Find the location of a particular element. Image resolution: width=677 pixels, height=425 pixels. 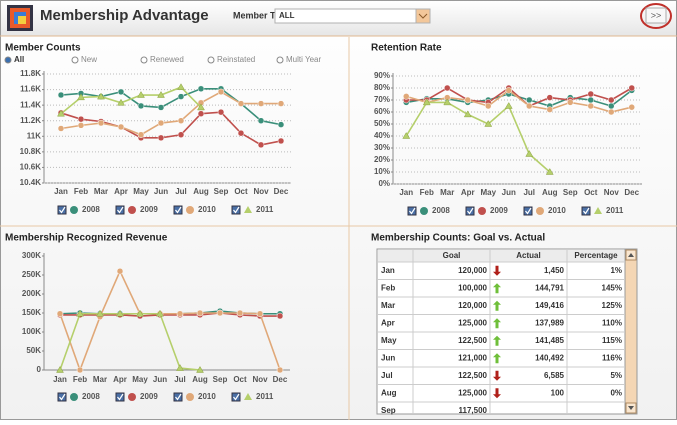

y-tick-label: 90% is located at coordinates (382, 75).